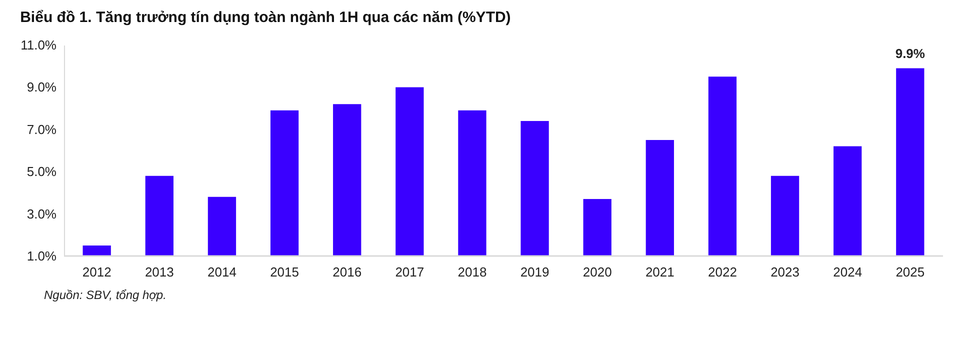 The image size is (974, 341). I want to click on y-tick-label: 9.0%, so click(41, 87).